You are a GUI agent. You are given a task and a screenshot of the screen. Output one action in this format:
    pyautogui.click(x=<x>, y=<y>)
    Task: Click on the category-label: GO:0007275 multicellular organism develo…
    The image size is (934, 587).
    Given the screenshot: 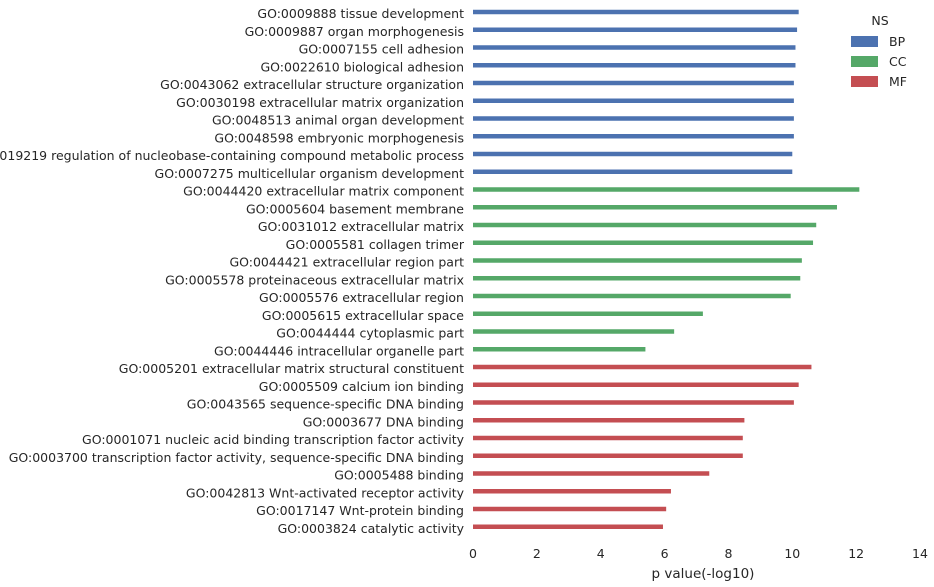 What is the action you would take?
    pyautogui.click(x=310, y=173)
    